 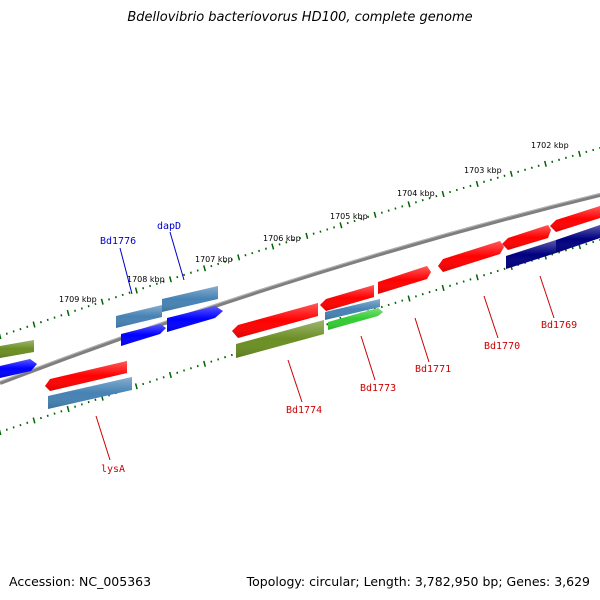 I want to click on gene-blue-dapd, so click(x=195, y=319).